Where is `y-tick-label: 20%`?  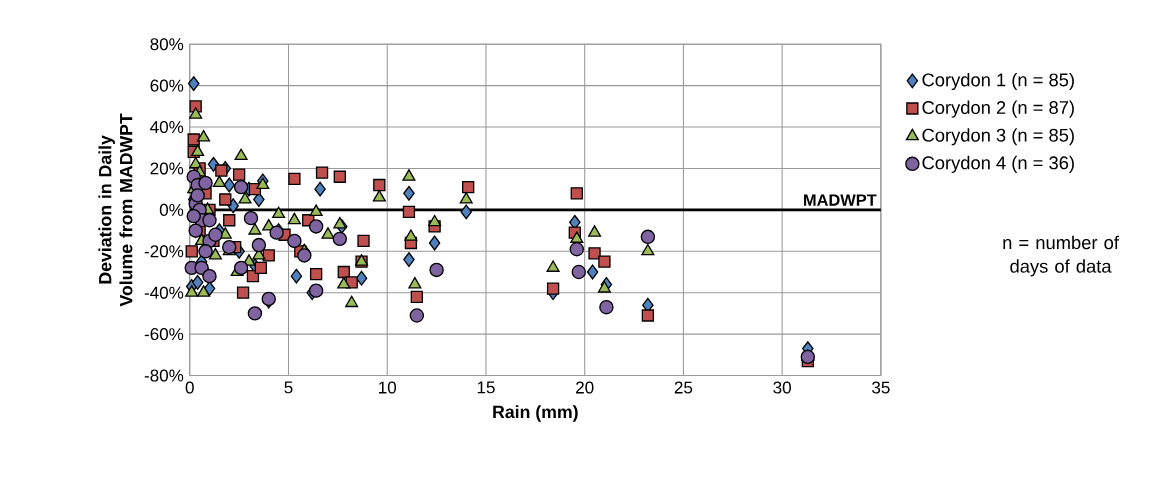
y-tick-label: 20% is located at coordinates (167, 168).